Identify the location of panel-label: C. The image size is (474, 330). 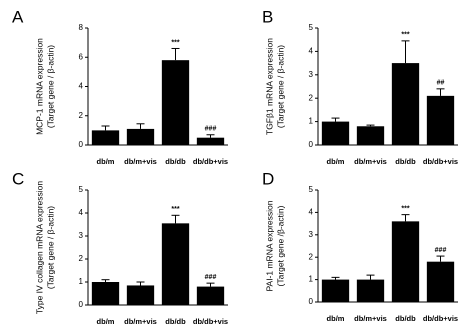
(18, 178).